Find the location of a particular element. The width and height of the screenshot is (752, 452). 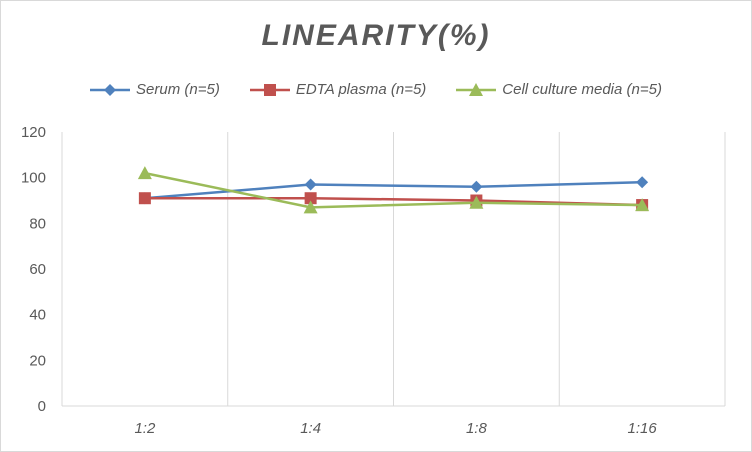

chart-title: LINEARITY(%) is located at coordinates (376, 35).